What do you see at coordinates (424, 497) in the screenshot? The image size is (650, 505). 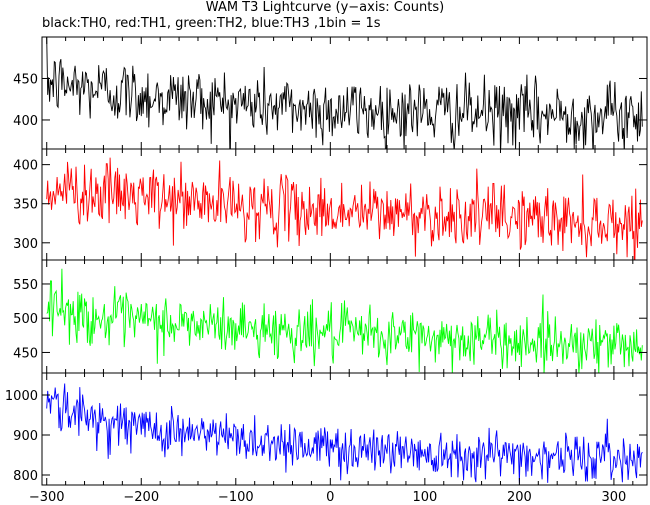 I see `x-tick-label: 100` at bounding box center [424, 497].